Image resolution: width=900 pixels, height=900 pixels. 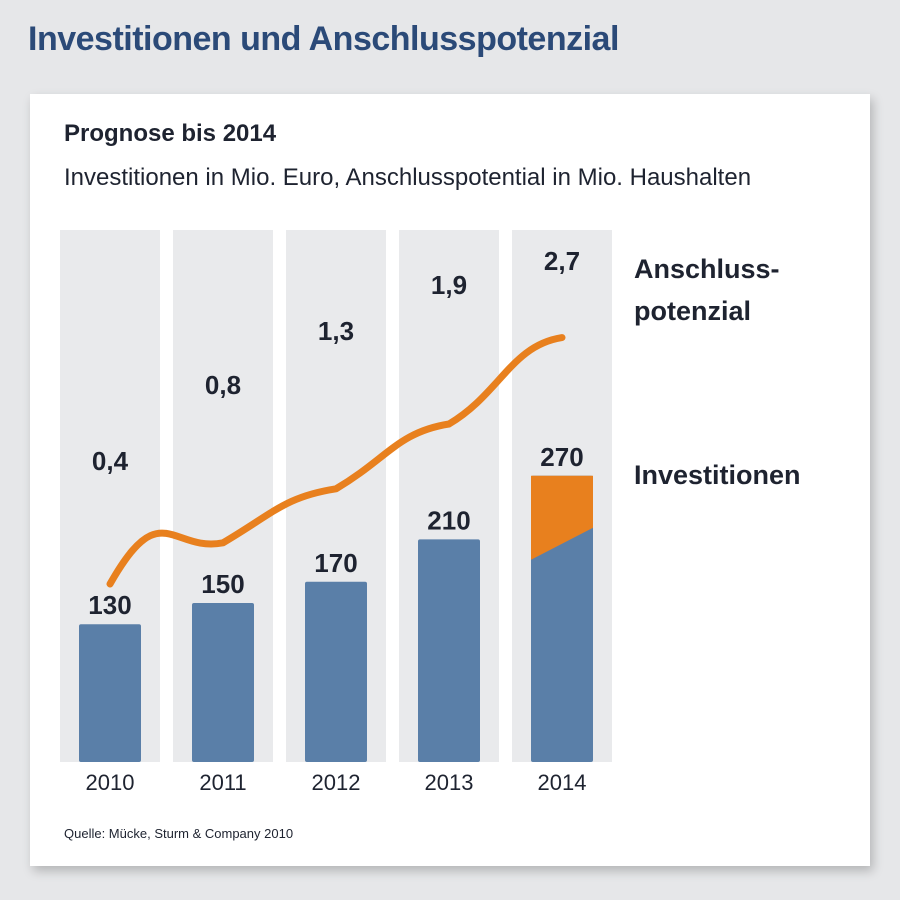 I want to click on bar-investitionen-2010, so click(x=110, y=693).